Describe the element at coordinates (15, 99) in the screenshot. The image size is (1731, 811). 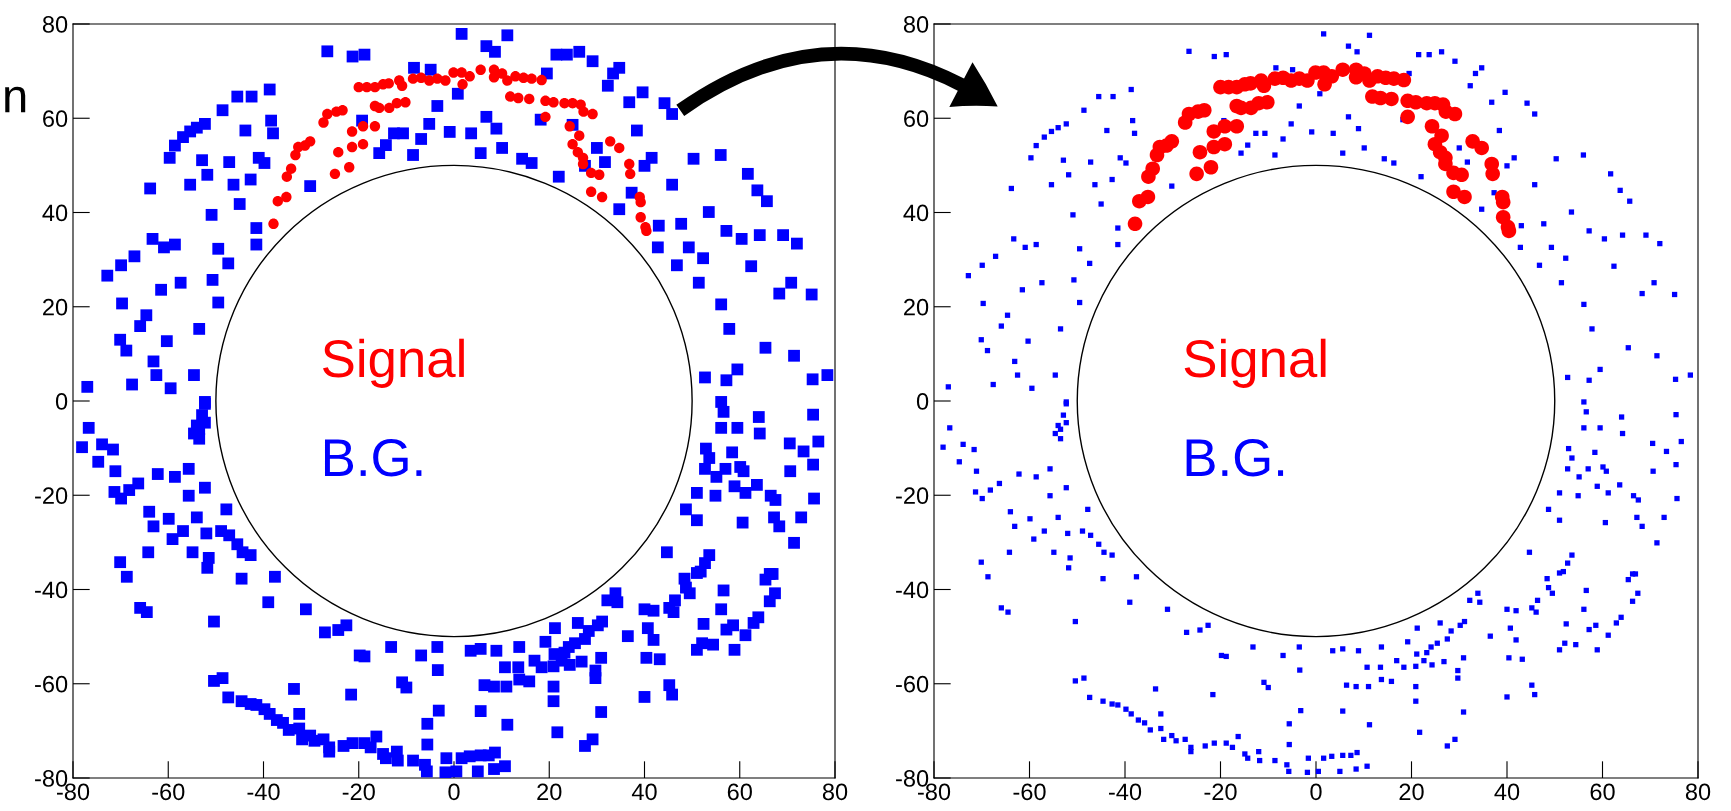
I see `text: n` at that location.